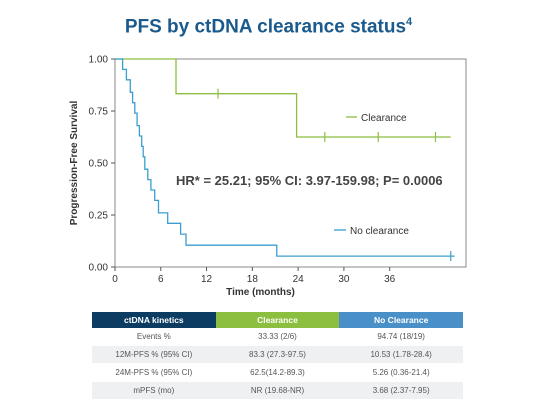 The height and width of the screenshot is (416, 537). Describe the element at coordinates (253, 279) in the screenshot. I see `x-tick-label: 18` at that location.